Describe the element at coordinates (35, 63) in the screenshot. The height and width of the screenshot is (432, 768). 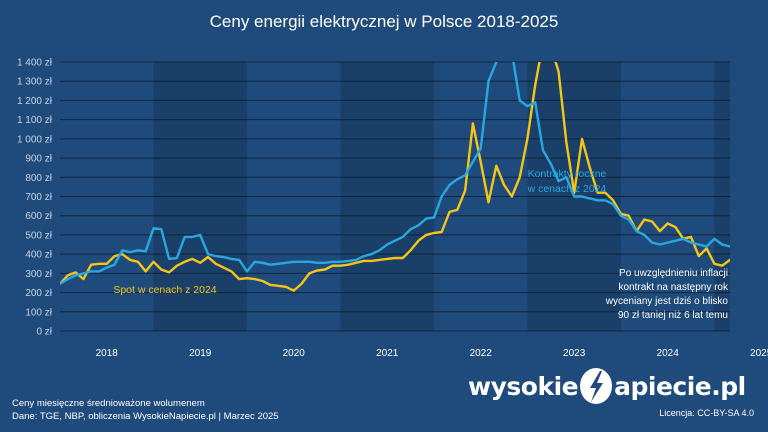
I see `y-tick-label: 1 400 zł` at that location.